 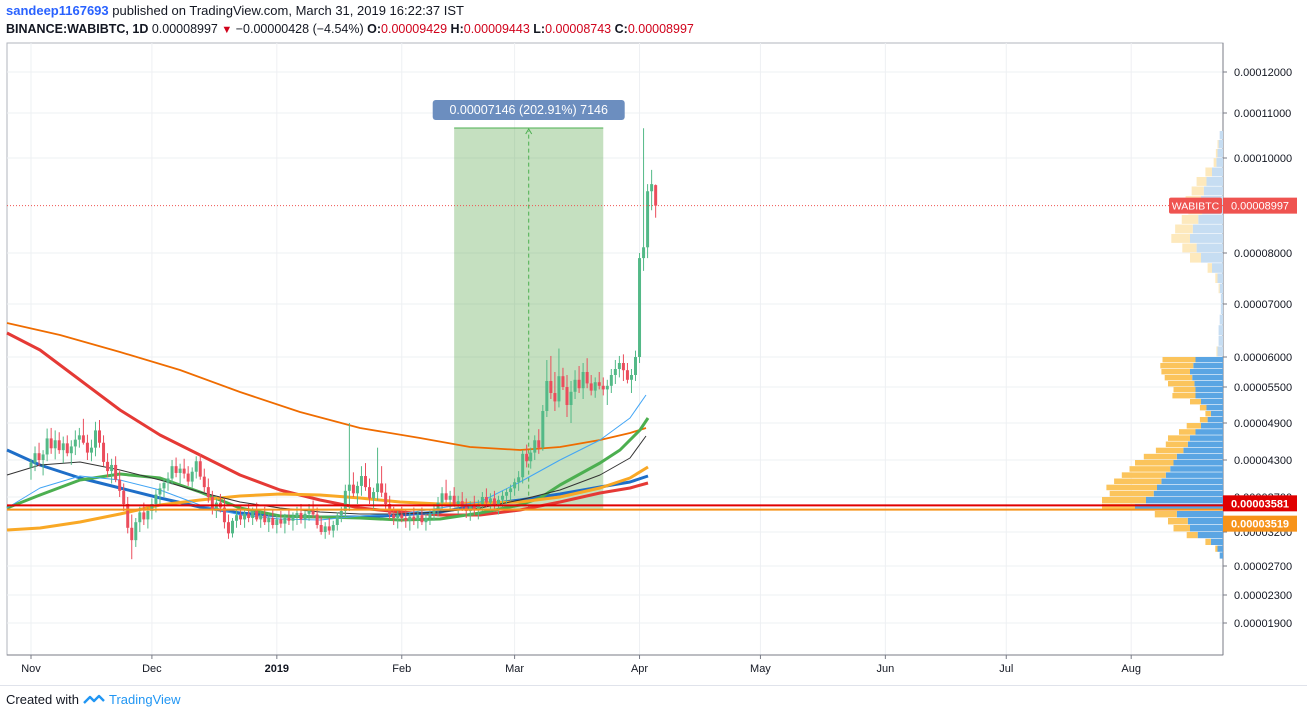 I want to click on symbol-line: BINANCE:WABIBTC, 1D, so click(x=77, y=29).